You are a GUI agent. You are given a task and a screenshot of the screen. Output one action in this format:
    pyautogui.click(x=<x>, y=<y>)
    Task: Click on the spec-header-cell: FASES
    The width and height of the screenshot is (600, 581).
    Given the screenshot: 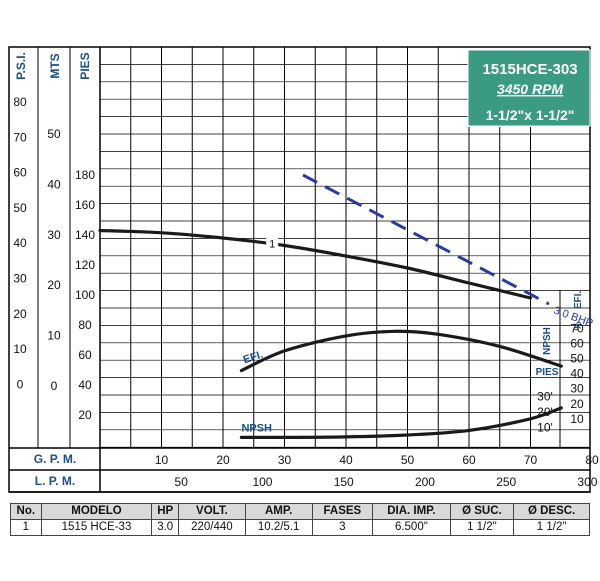 What is the action you would take?
    pyautogui.click(x=342, y=511)
    